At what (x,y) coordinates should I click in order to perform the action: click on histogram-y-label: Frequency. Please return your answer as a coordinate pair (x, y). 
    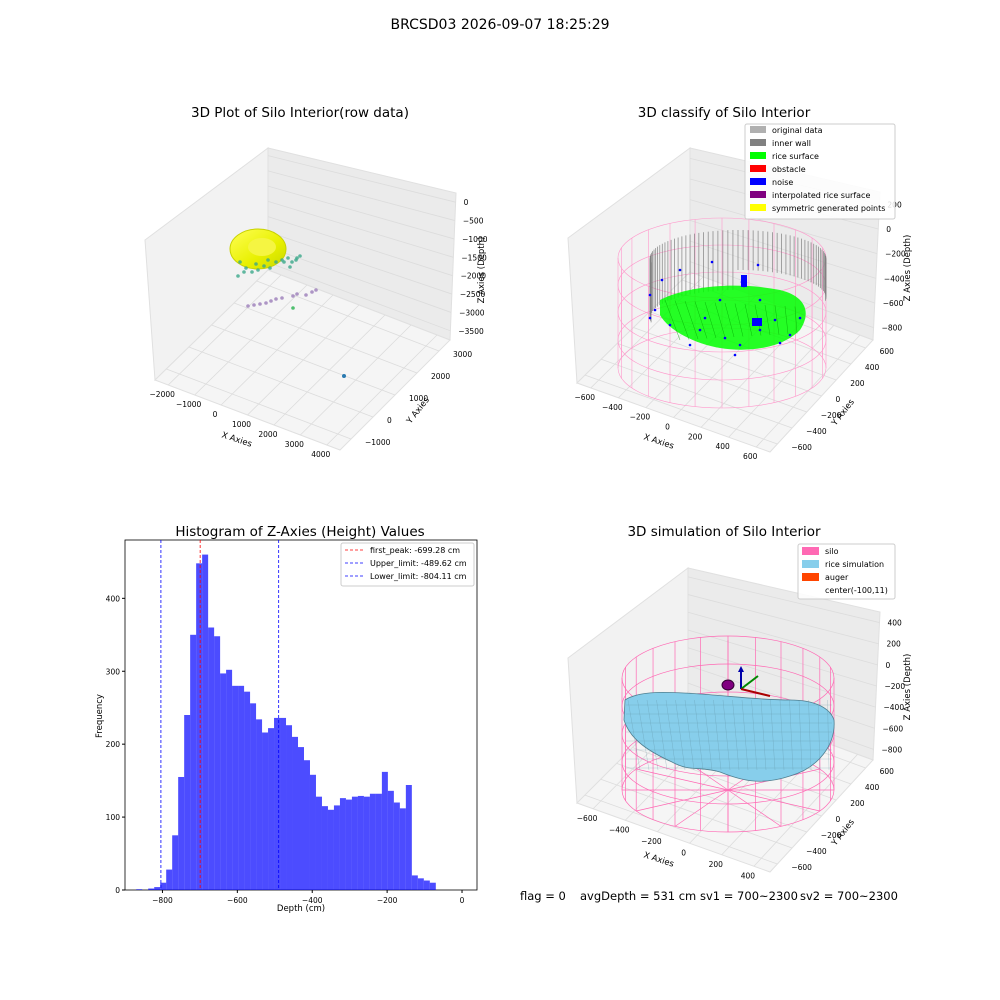
    Looking at the image, I should click on (100, 716).